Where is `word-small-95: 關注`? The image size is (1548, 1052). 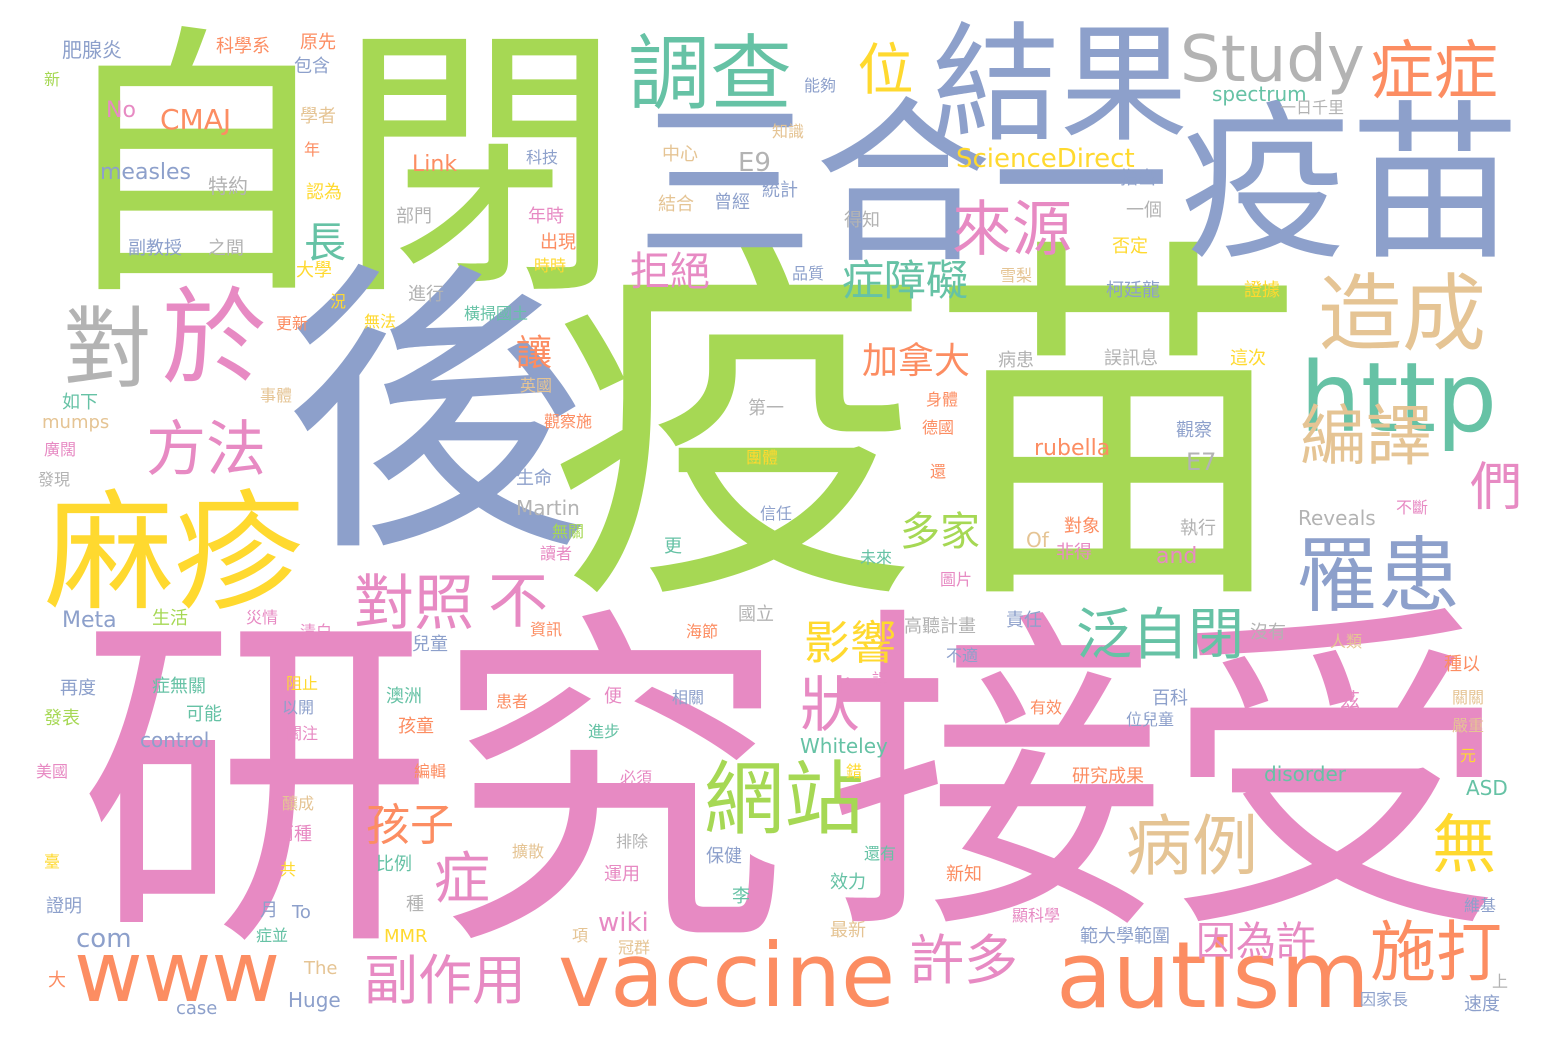
word-small-95: 關注 is located at coordinates (302, 733).